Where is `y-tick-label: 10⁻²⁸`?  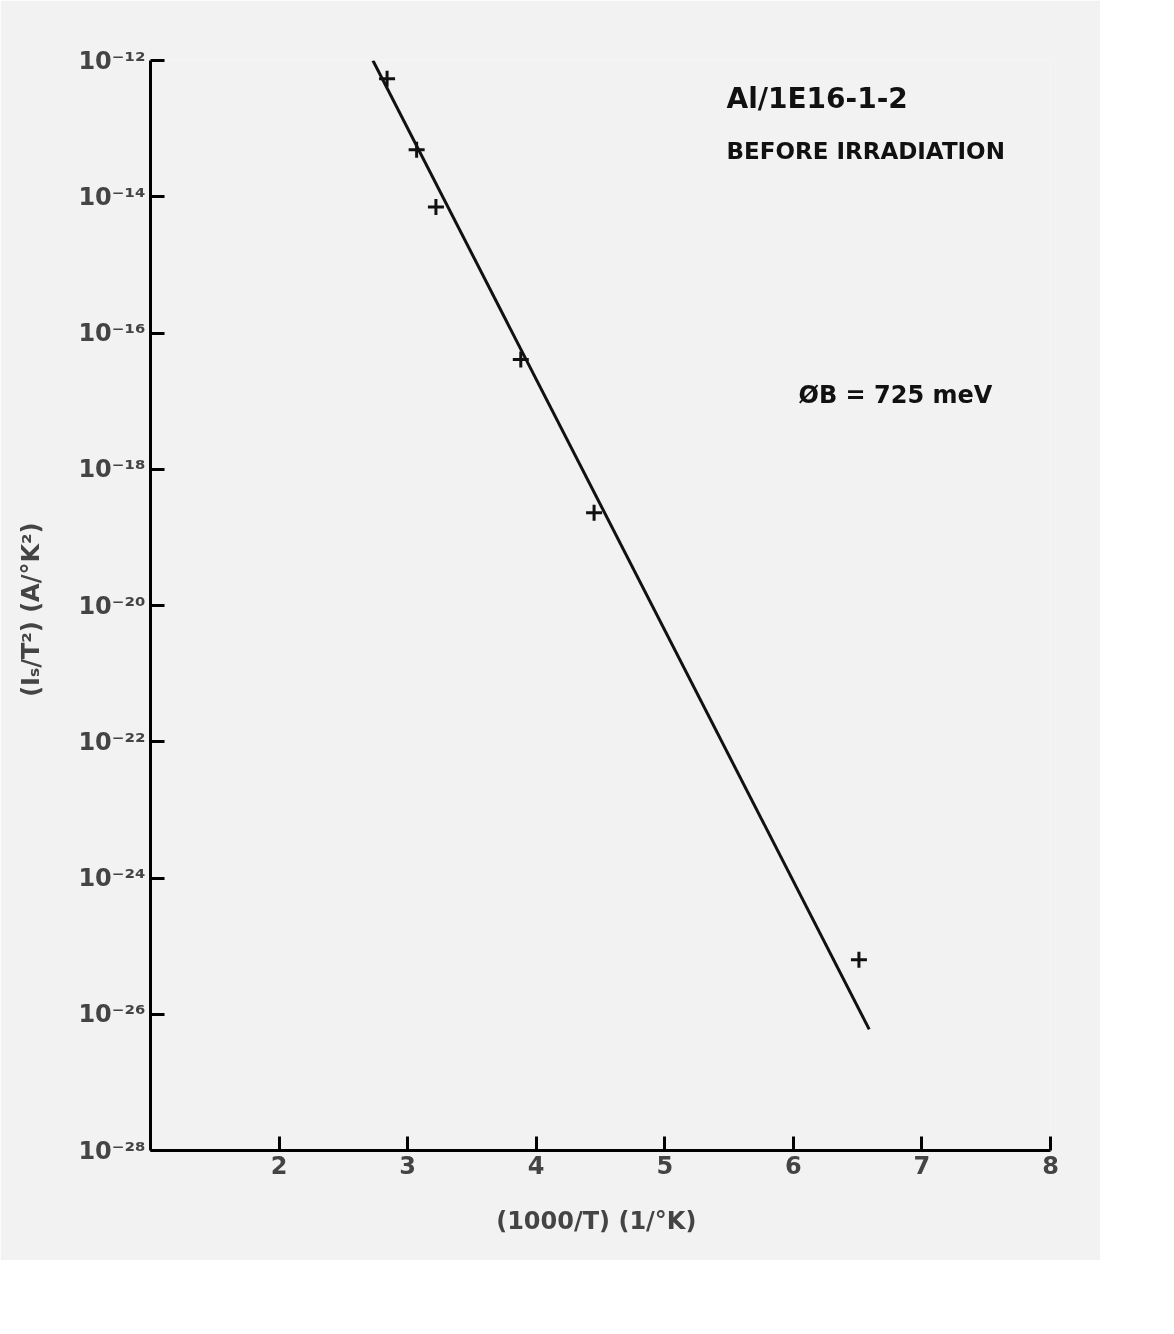 y-tick-label: 10⁻²⁸ is located at coordinates (112, 1150).